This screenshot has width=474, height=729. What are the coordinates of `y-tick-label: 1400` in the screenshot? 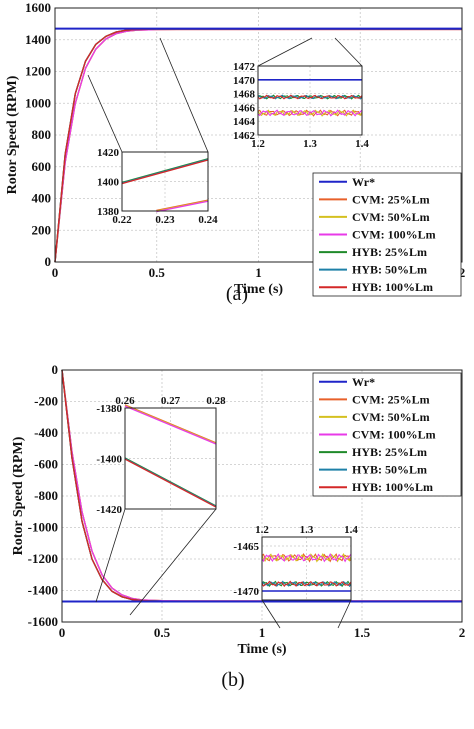 It's located at (38, 39).